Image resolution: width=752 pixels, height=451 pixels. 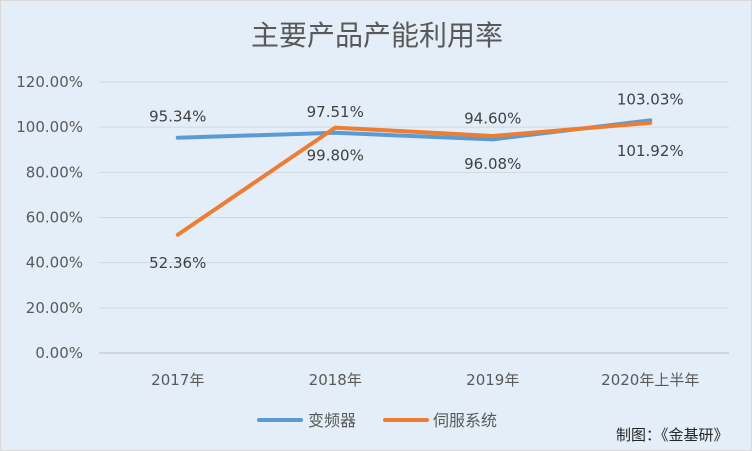 What do you see at coordinates (49, 127) in the screenshot?
I see `y-tick-label: 100.00%` at bounding box center [49, 127].